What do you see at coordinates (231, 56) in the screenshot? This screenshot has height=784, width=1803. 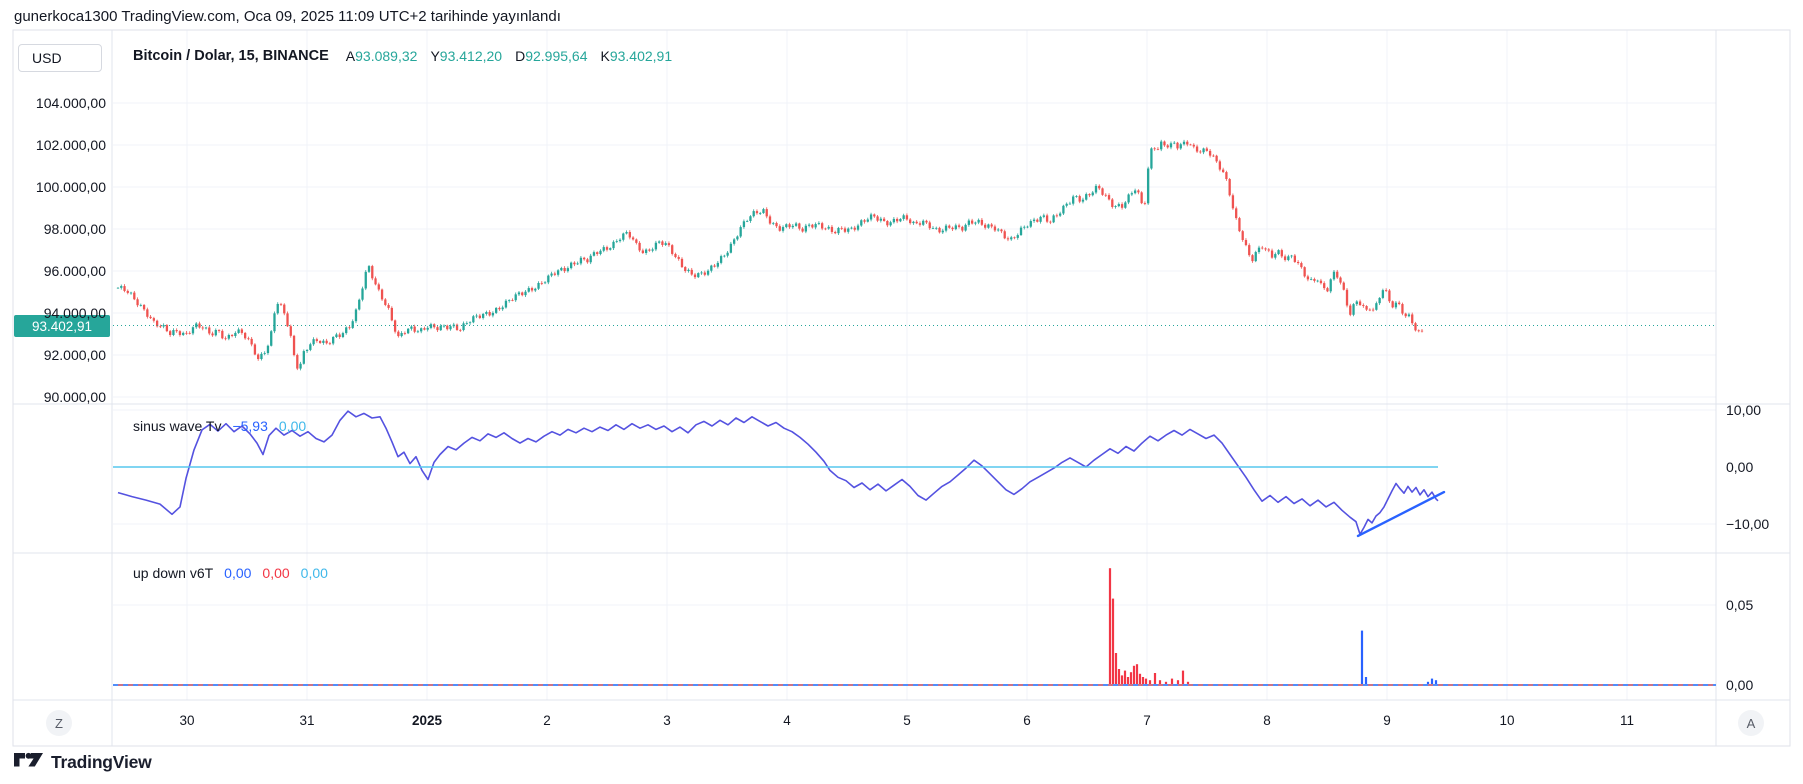 I see `symbol-title: Bitcoin / Dolar, 15, BINANCE` at bounding box center [231, 56].